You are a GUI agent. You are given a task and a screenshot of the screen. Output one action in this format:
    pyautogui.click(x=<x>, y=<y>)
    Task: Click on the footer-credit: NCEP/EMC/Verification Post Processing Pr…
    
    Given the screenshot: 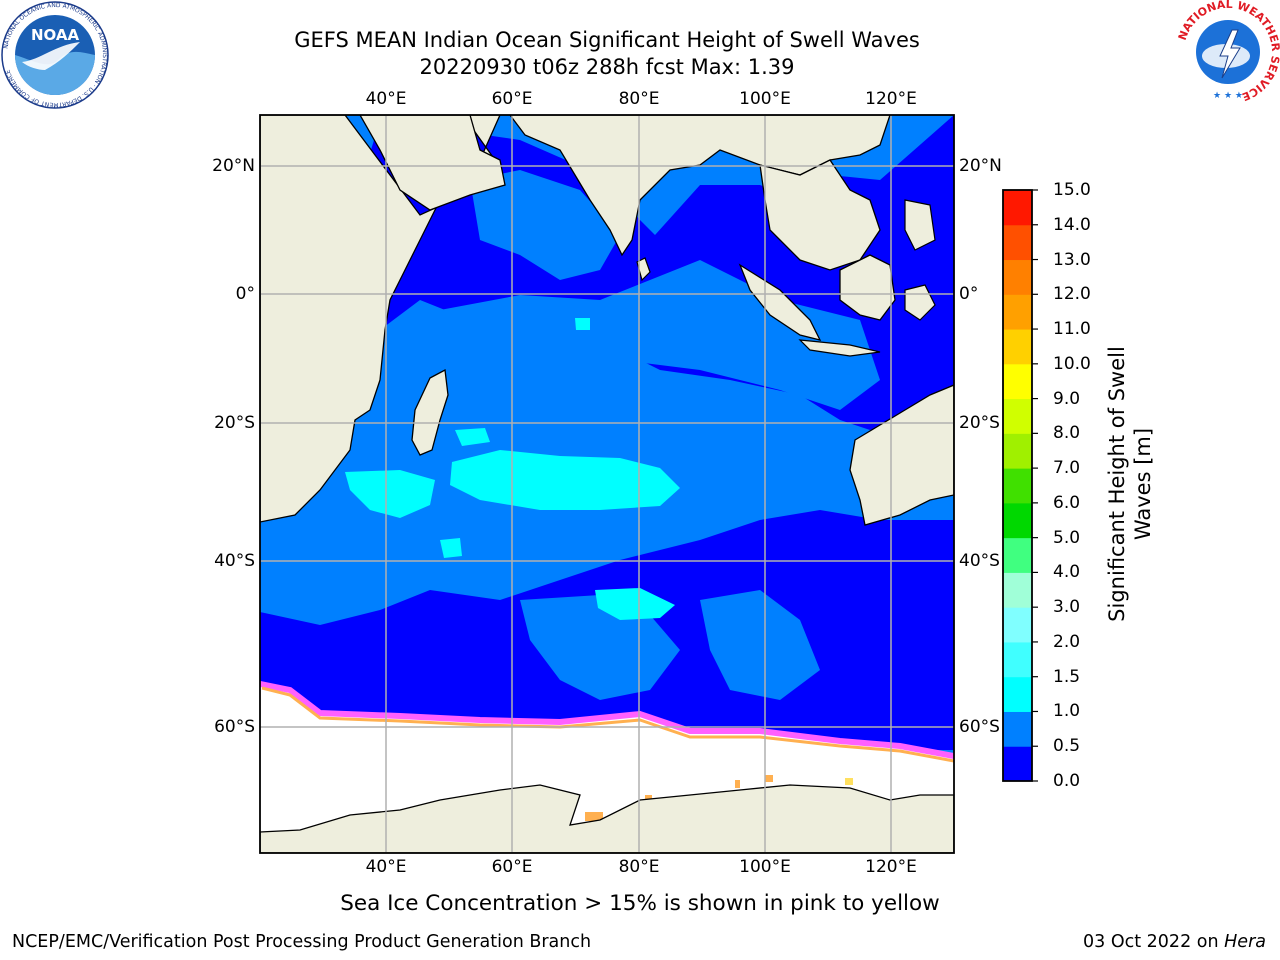 What is the action you would take?
    pyautogui.click(x=302, y=942)
    